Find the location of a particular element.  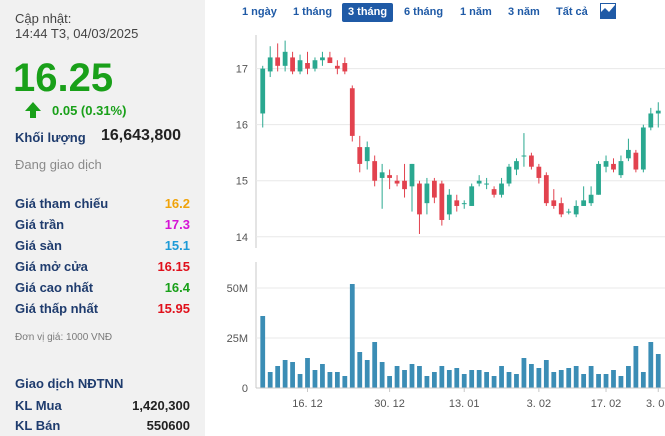

stat-label: Giá mở cửa is located at coordinates (51, 266).